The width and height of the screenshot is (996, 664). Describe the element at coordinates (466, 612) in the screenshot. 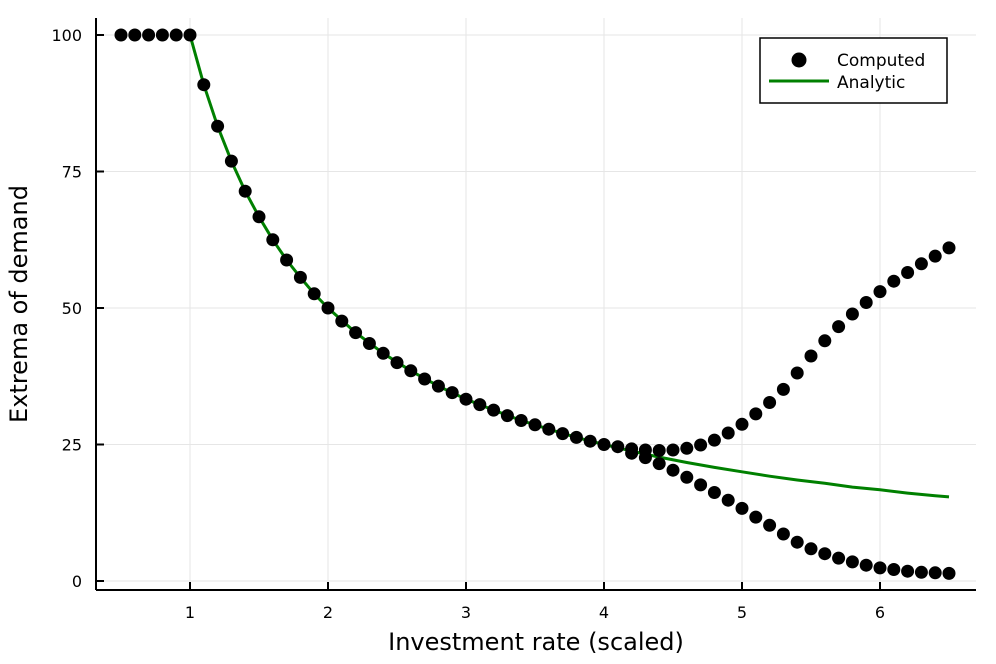

I see `x-tick-label: 3` at that location.